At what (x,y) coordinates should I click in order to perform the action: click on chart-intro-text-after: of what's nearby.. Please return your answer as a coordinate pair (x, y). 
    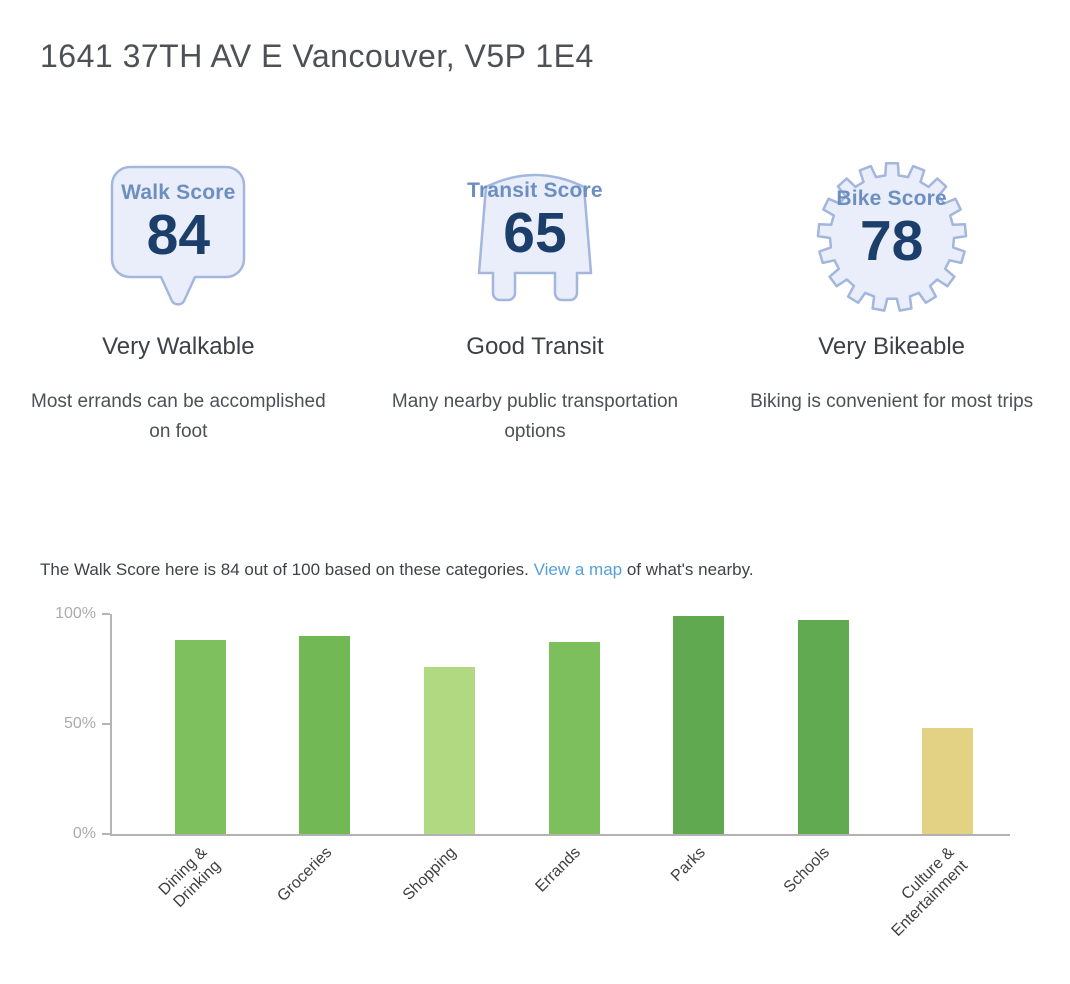
    Looking at the image, I should click on (688, 569).